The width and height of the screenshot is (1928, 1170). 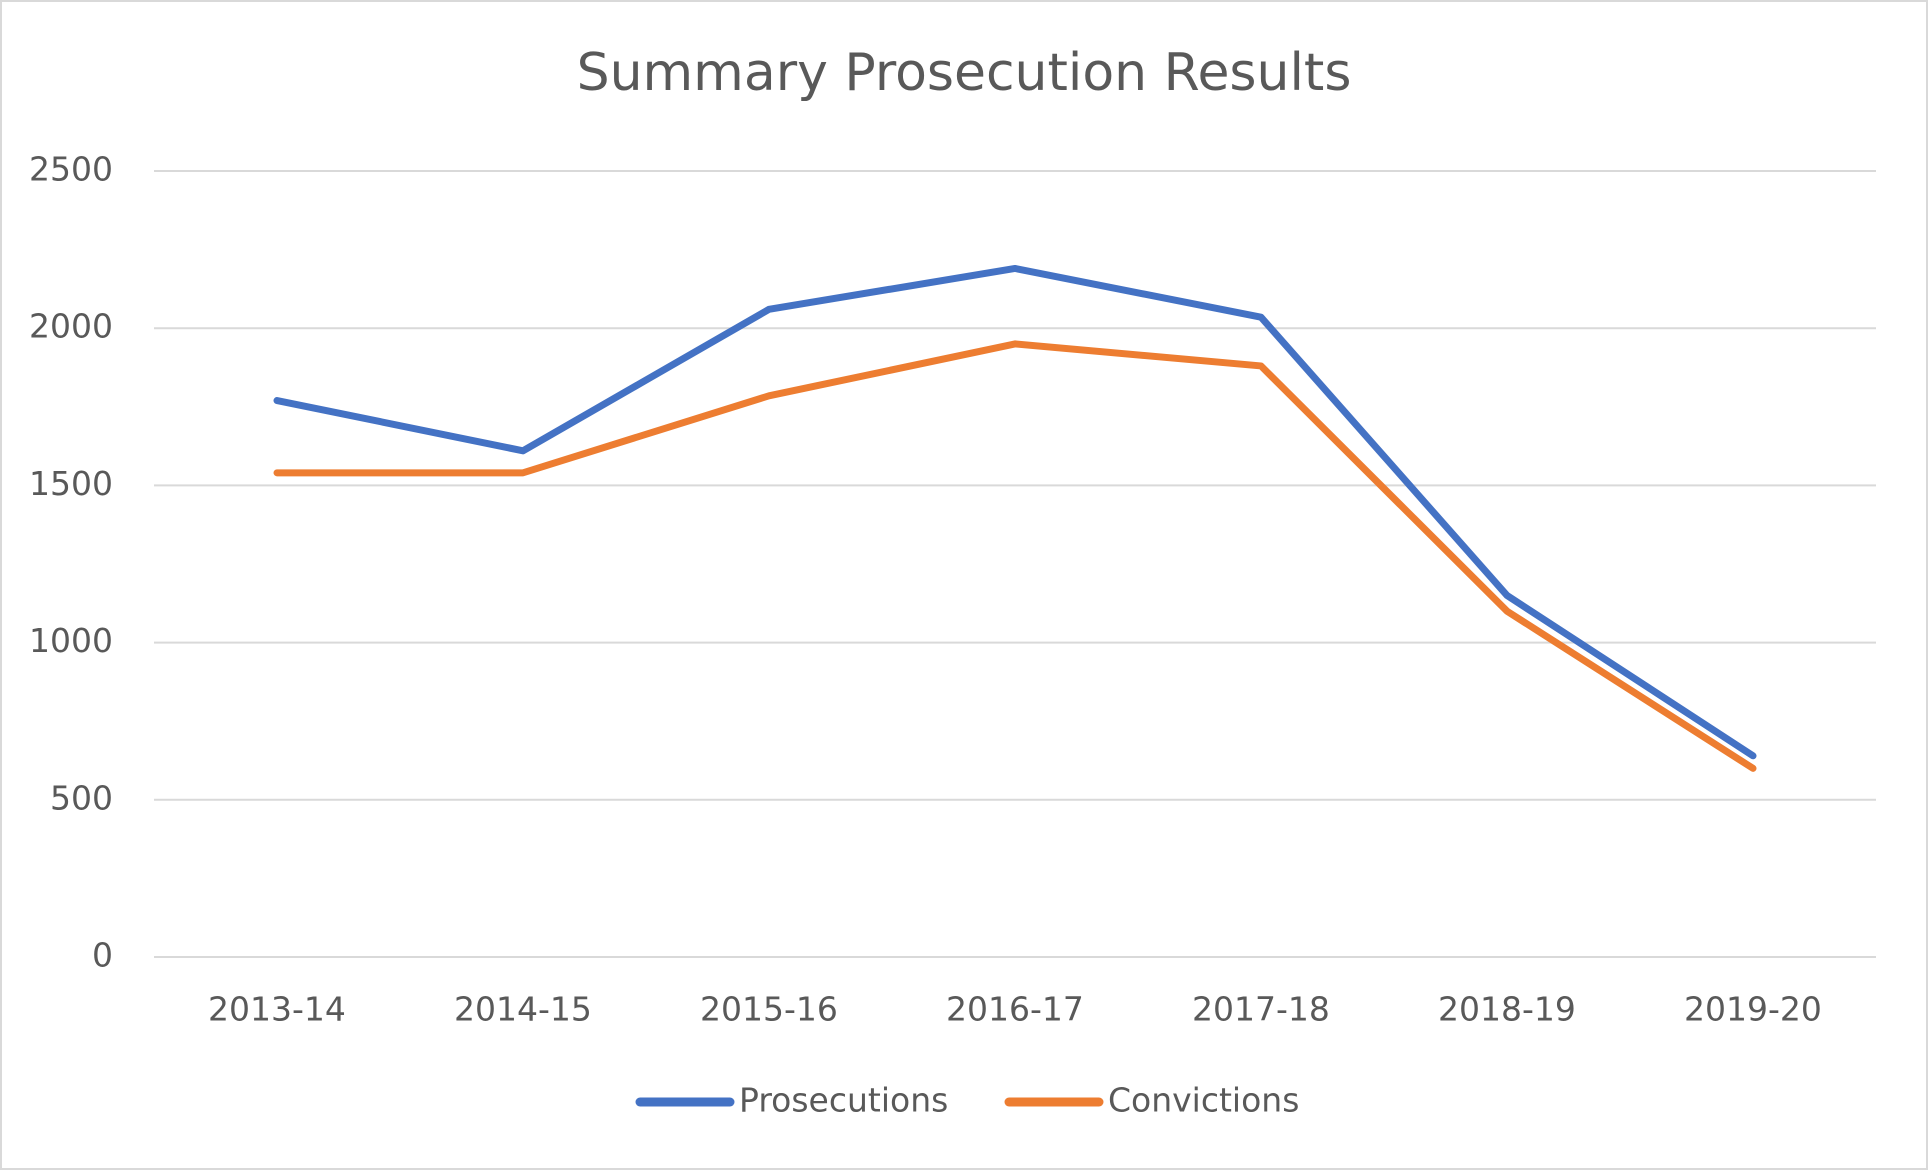 I want to click on y-tick-label: 2500, so click(x=71, y=169).